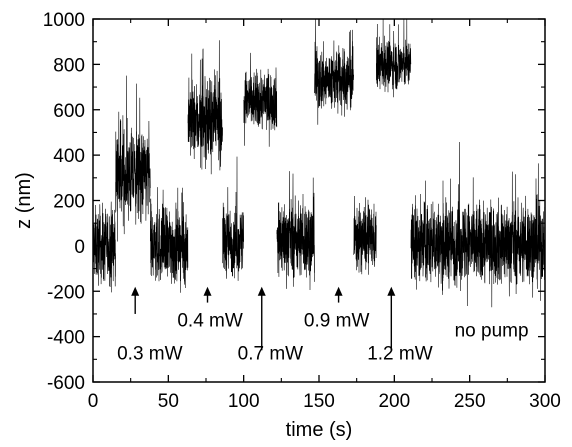 This screenshot has height=447, width=572. I want to click on y-tick-label-400: 400, so click(69, 156).